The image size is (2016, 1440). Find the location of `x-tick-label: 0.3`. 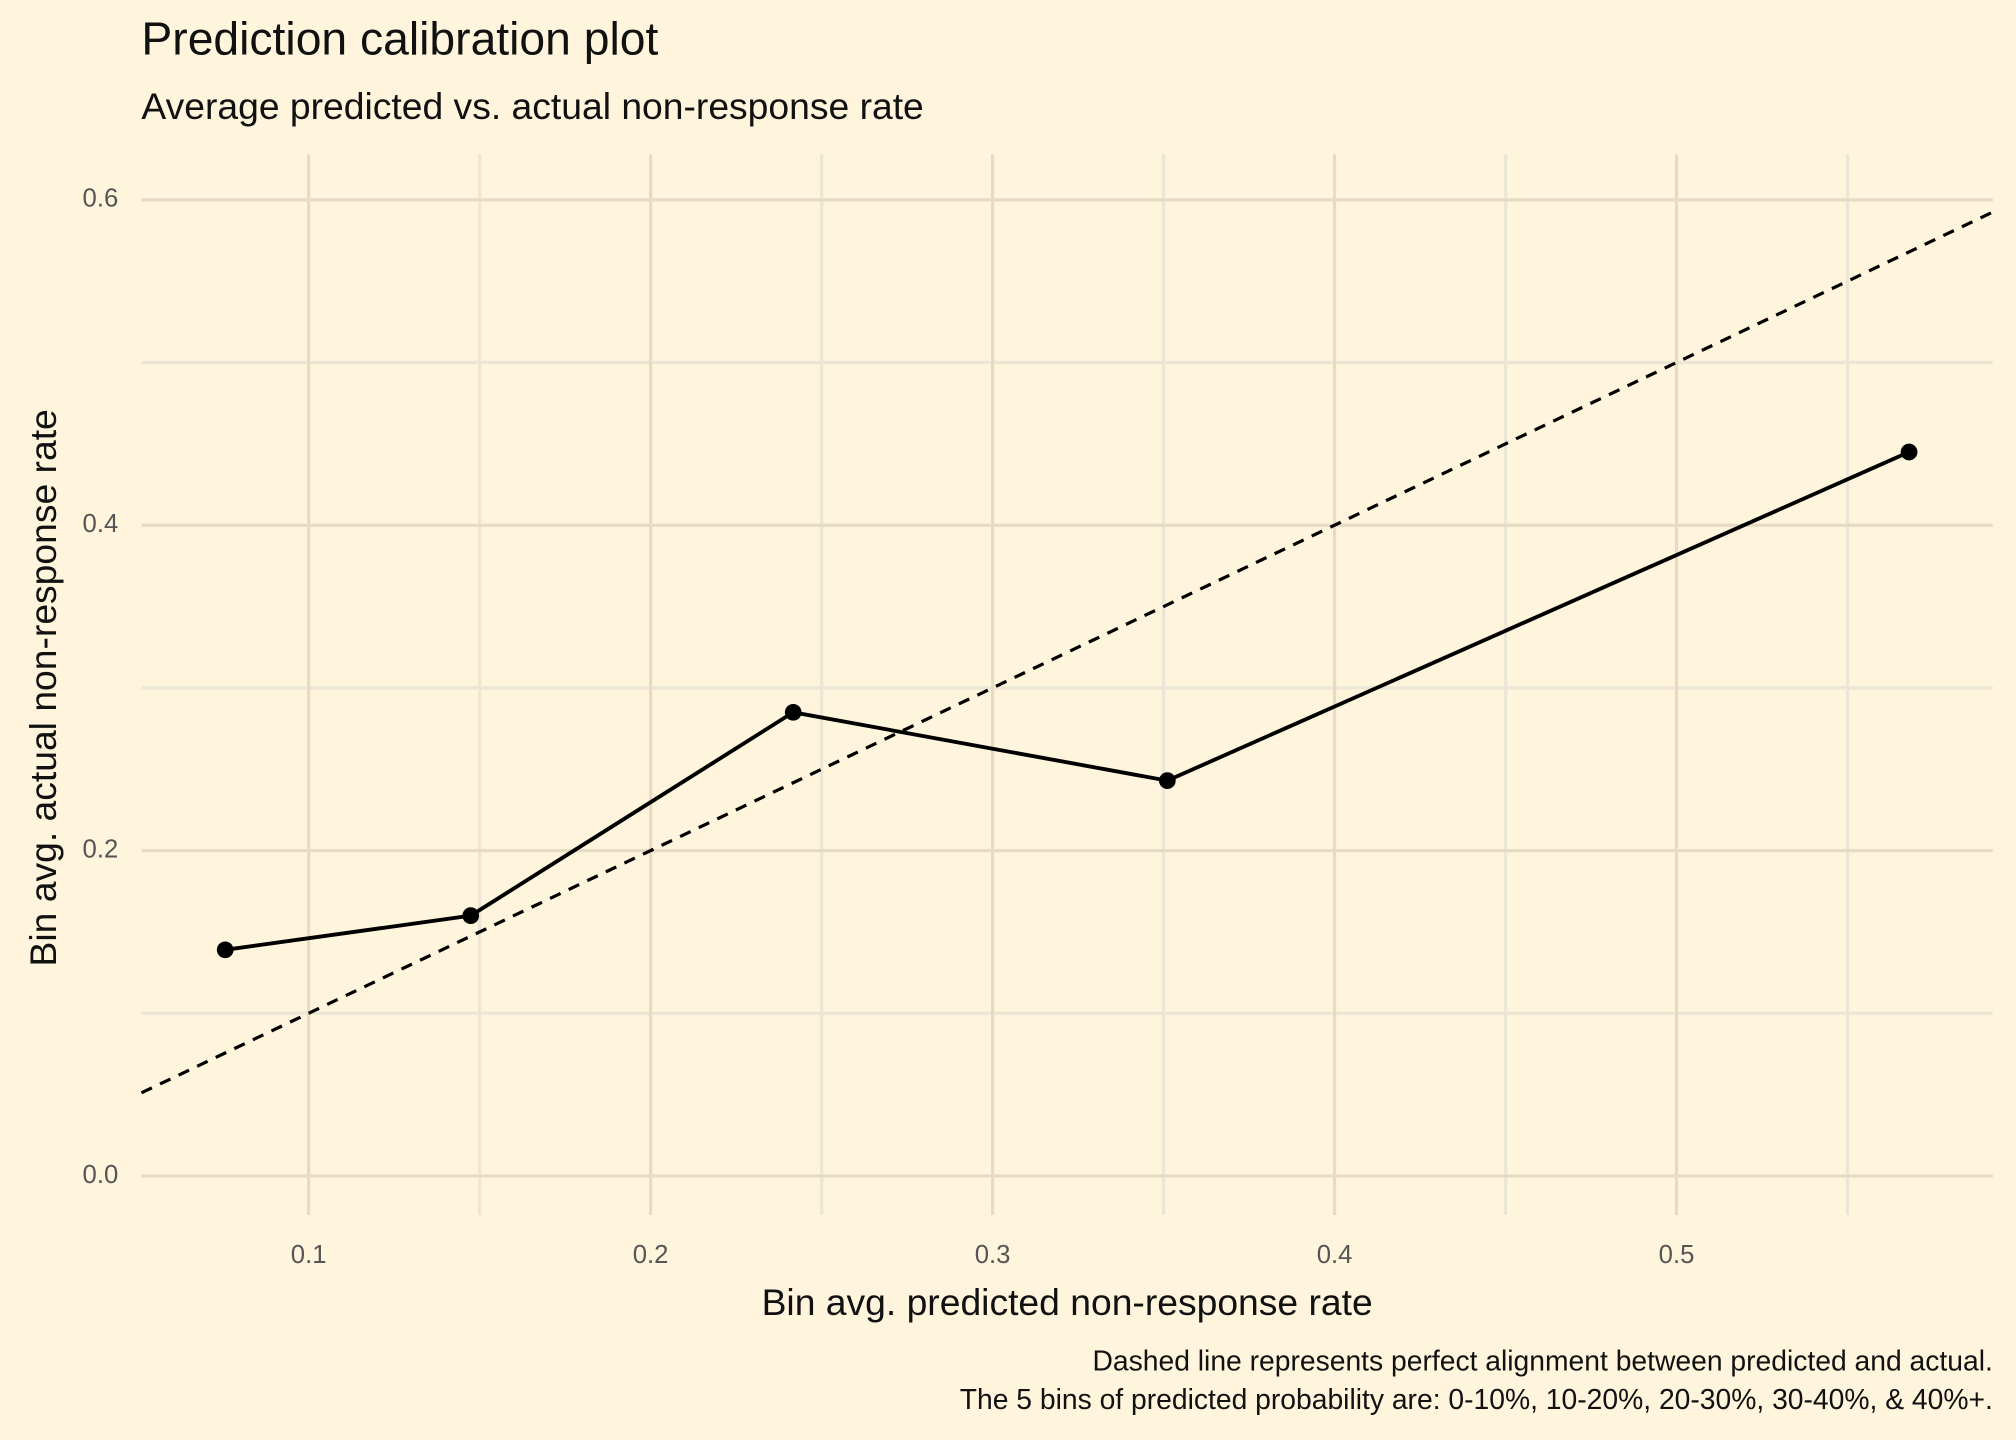

x-tick-label: 0.3 is located at coordinates (993, 1255).